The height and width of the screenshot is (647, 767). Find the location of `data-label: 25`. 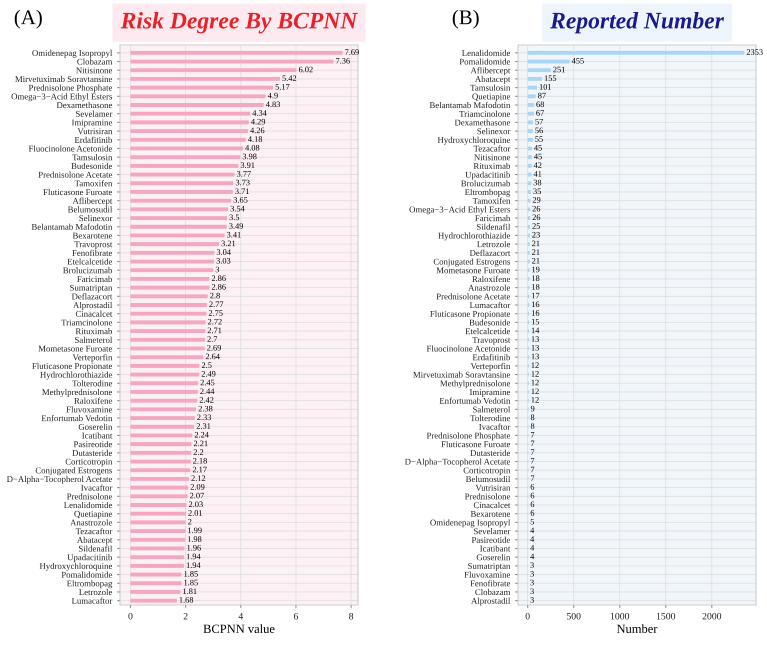

data-label: 25 is located at coordinates (536, 226).